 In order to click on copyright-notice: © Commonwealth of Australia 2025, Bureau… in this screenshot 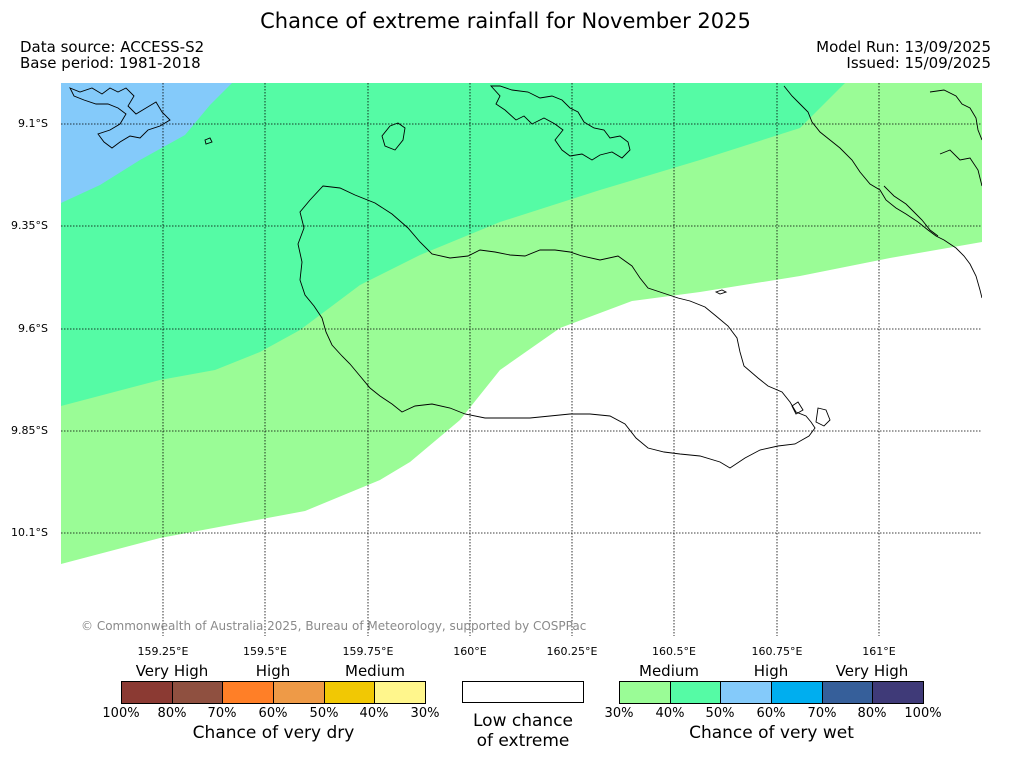, I will do `click(334, 626)`.